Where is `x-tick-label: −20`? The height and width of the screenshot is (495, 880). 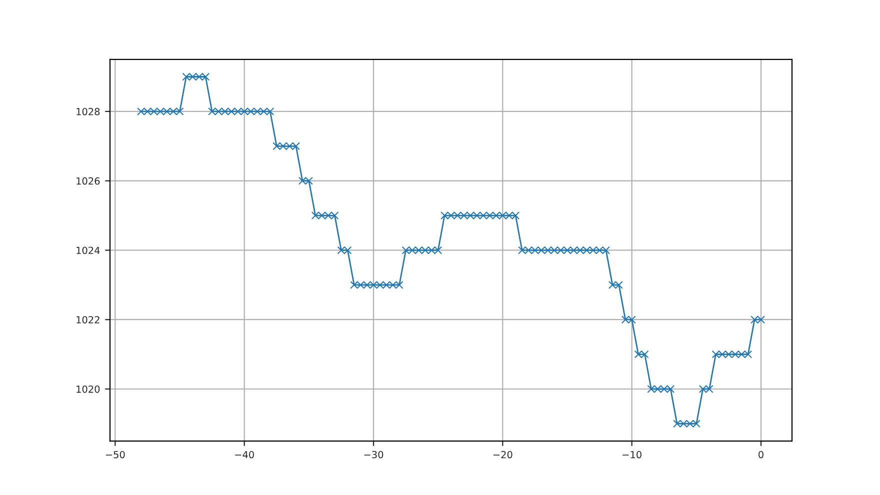 x-tick-label: −20 is located at coordinates (502, 454).